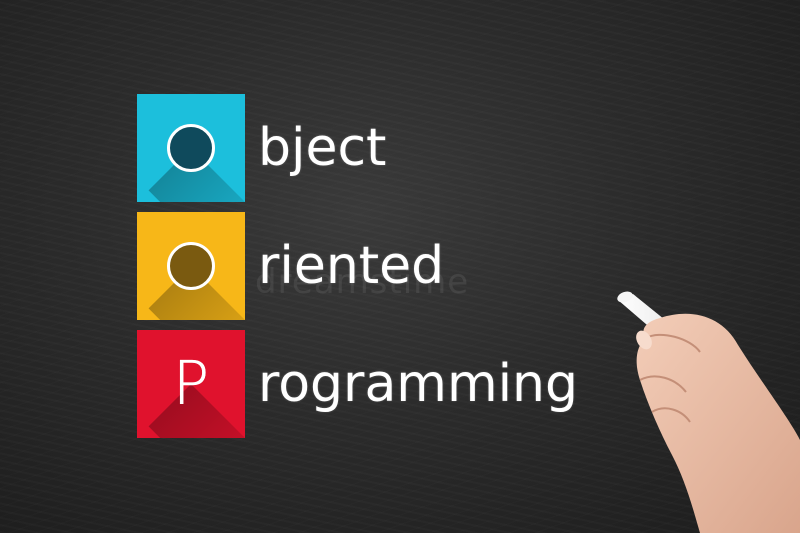 This screenshot has height=533, width=800. What do you see at coordinates (362, 282) in the screenshot?
I see `watermark: dreamstime` at bounding box center [362, 282].